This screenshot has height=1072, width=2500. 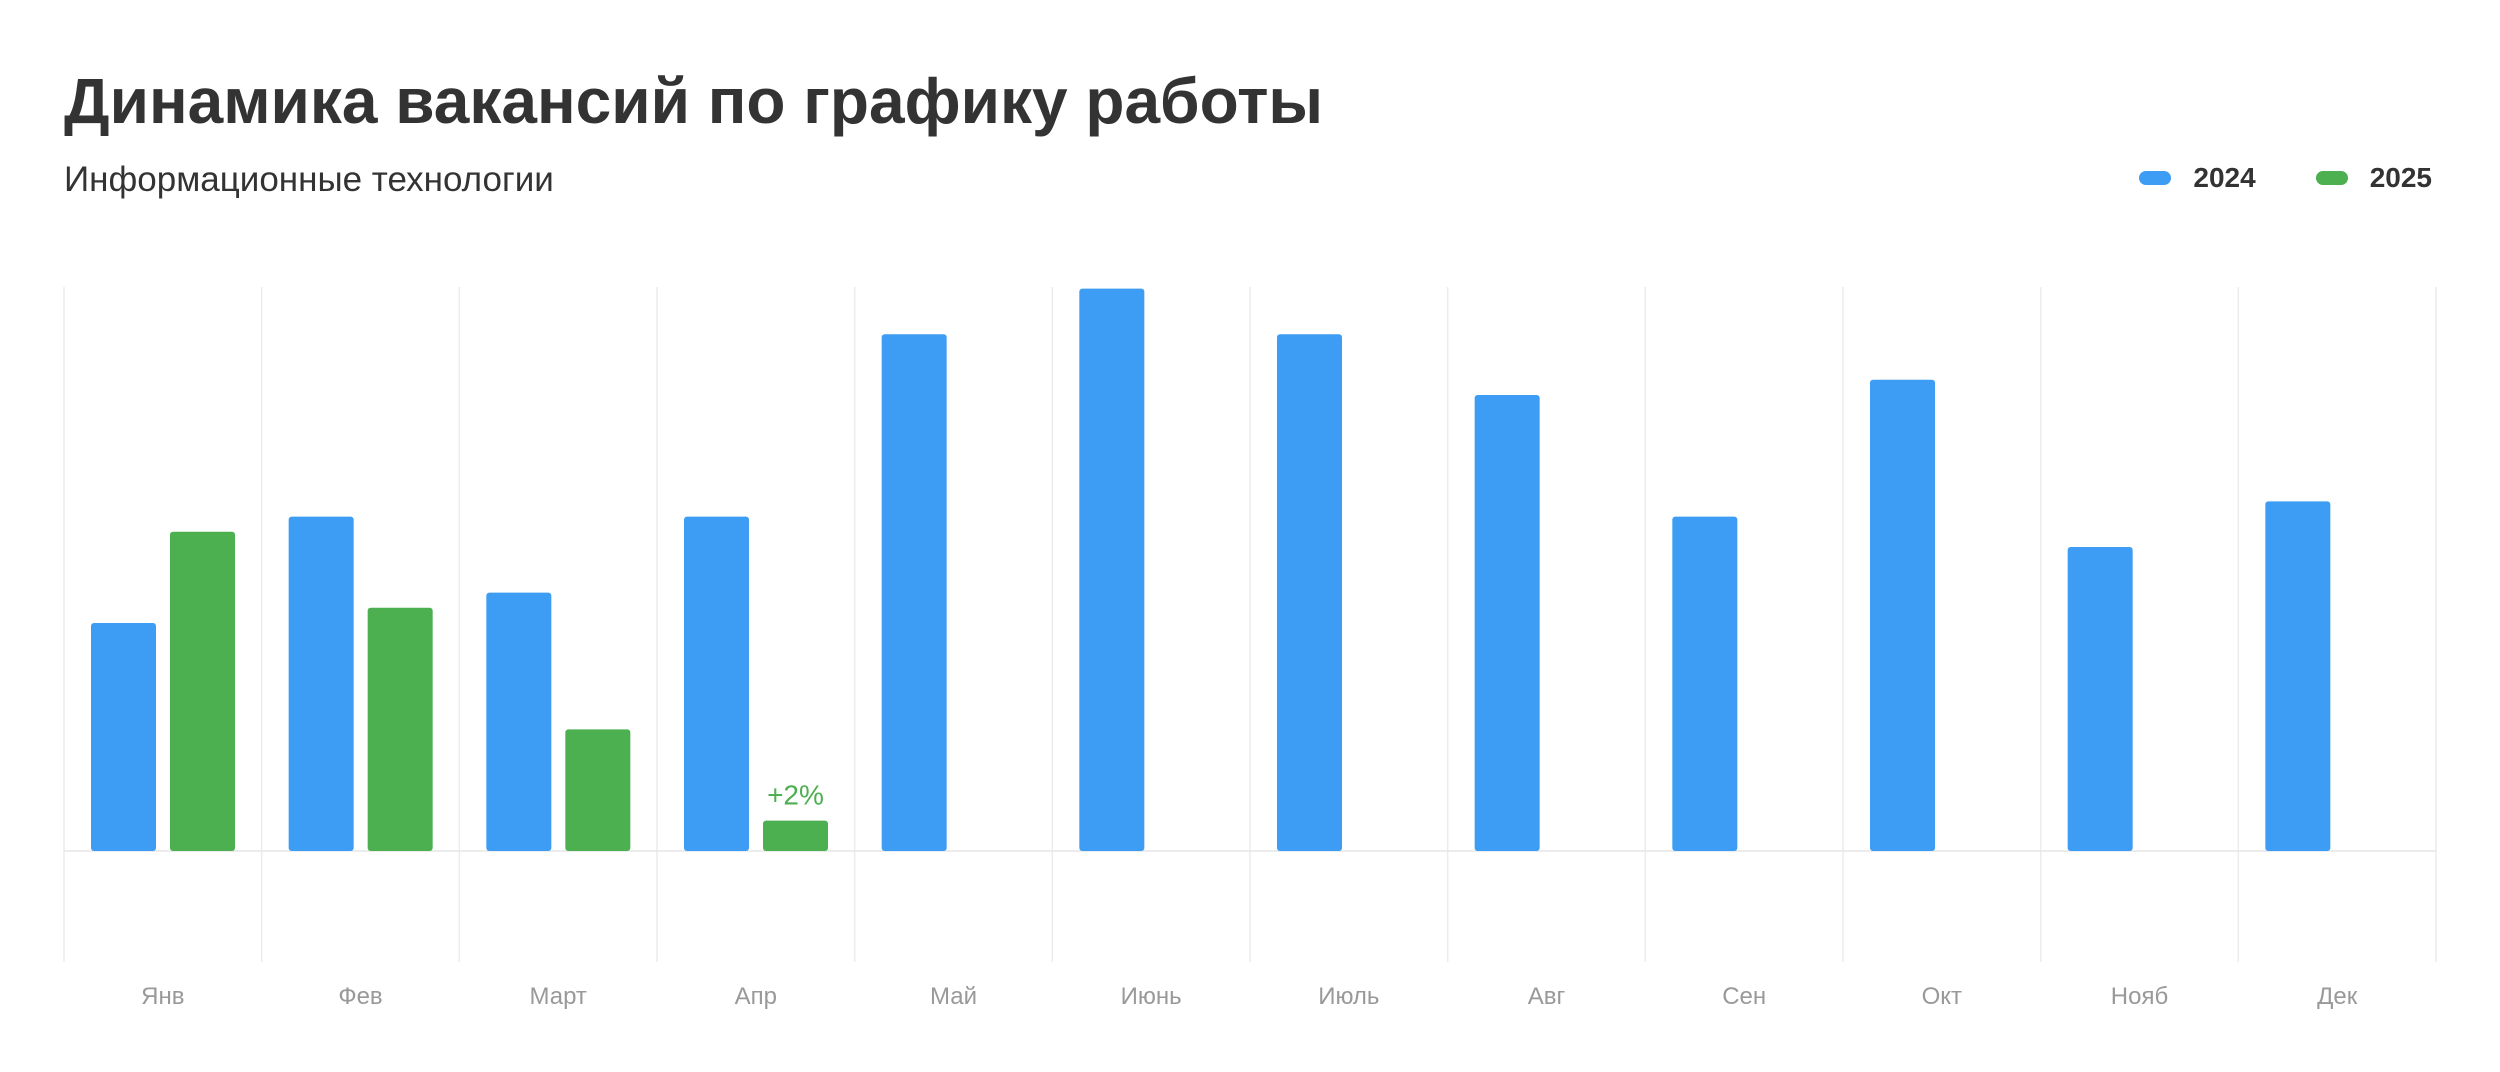 I want to click on x-tick-label-Фев: Фев, so click(x=360, y=996).